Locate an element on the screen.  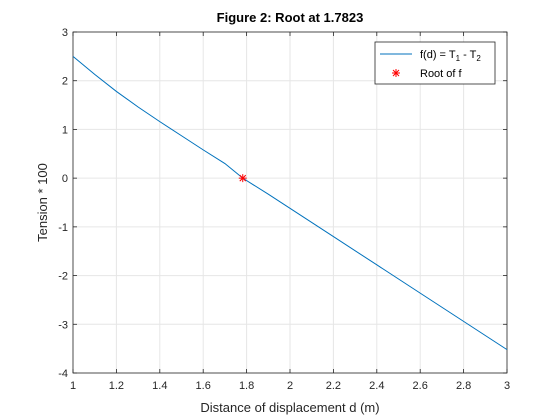
legend-entry-function: f(d) = T1 - T2 is located at coordinates (450, 56).